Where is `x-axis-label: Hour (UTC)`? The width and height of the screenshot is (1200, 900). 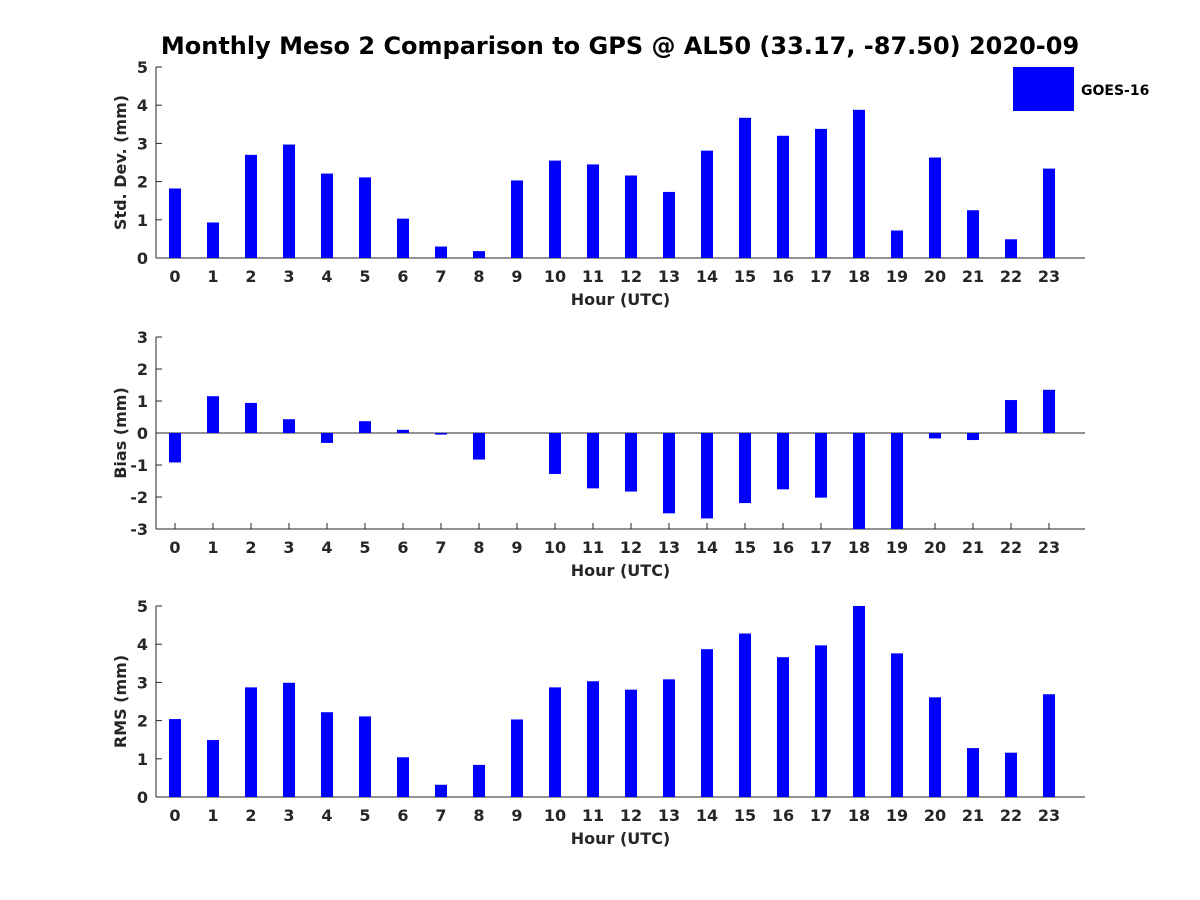 x-axis-label: Hour (UTC) is located at coordinates (621, 838).